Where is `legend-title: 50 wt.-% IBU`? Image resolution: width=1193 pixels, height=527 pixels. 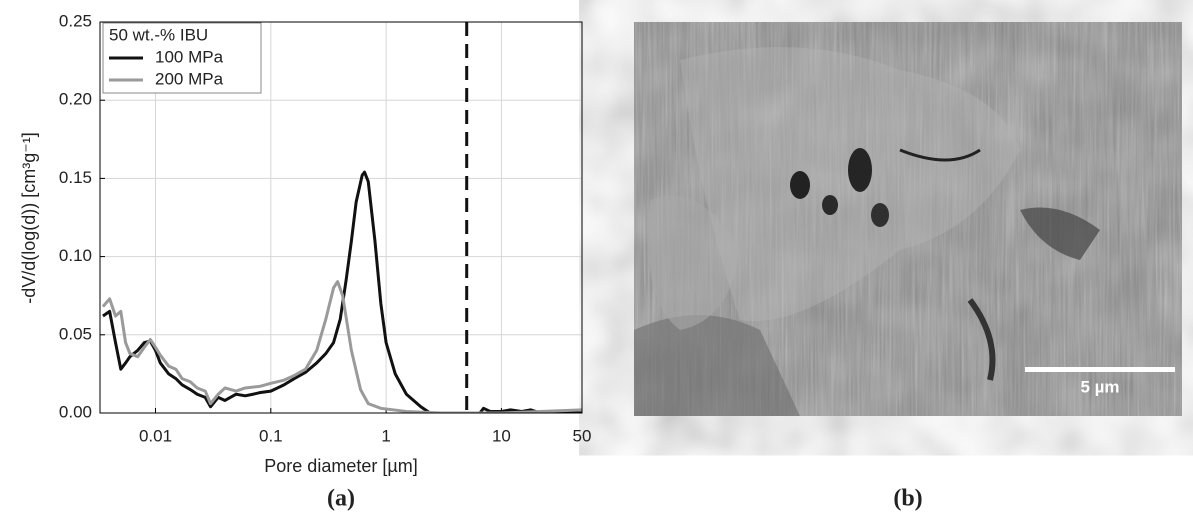
legend-title: 50 wt.-% IBU is located at coordinates (158, 34).